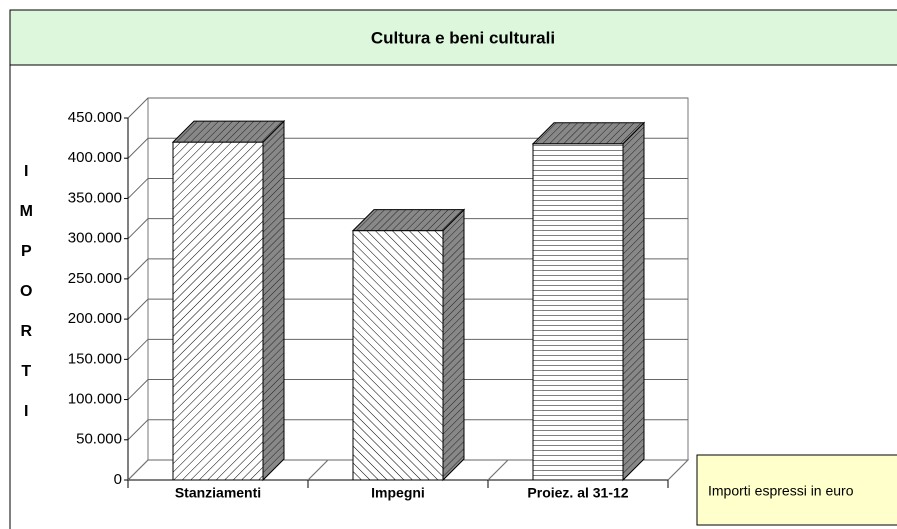 Image resolution: width=897 pixels, height=529 pixels. I want to click on y-tick-label: 200.000, so click(95, 318).